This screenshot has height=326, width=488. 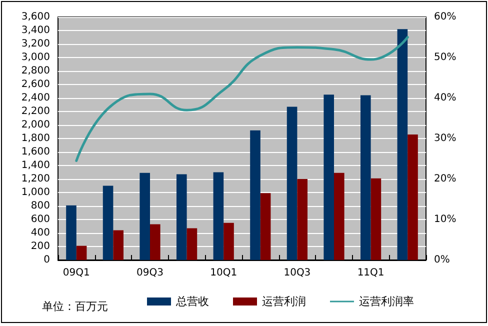 I want to click on y-tick-label: 3,200, so click(x=35, y=44).